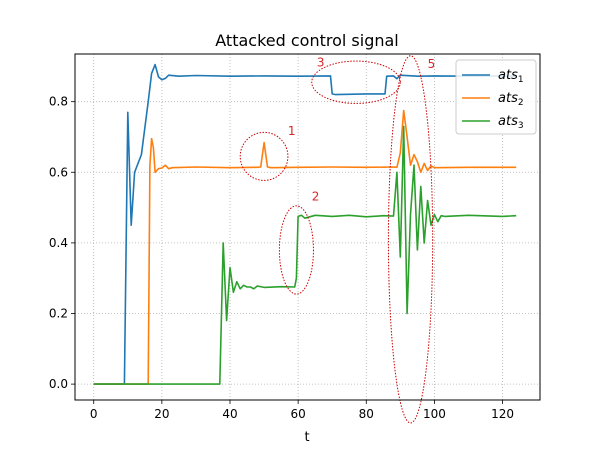 This screenshot has width=600, height=450. Describe the element at coordinates (58, 384) in the screenshot. I see `y-tick-label: 0.0` at that location.